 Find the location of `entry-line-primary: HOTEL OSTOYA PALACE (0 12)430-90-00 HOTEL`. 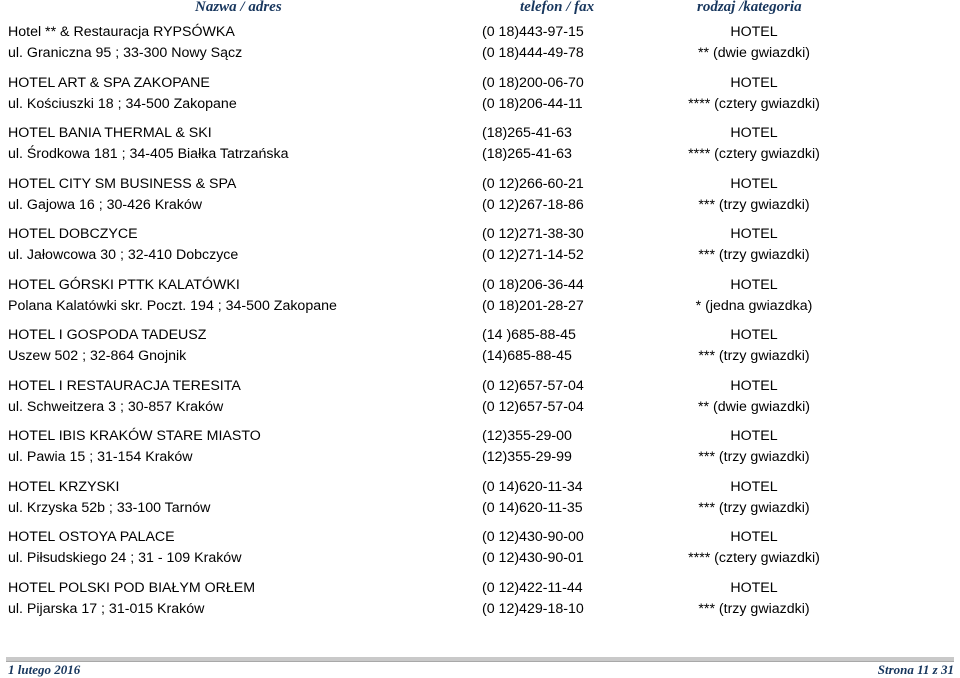

entry-line-primary: HOTEL OSTOYA PALACE (0 12)430-90-00 HOTEL is located at coordinates (480, 537).